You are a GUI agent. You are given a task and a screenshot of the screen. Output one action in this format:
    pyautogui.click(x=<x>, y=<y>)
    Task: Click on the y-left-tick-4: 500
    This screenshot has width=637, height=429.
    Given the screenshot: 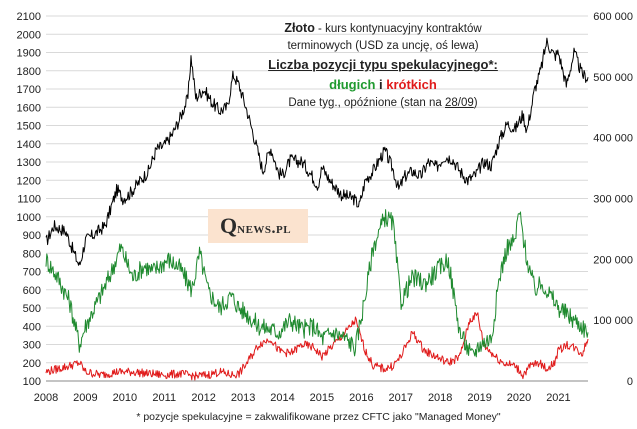 What is the action you would take?
    pyautogui.click(x=32, y=309)
    